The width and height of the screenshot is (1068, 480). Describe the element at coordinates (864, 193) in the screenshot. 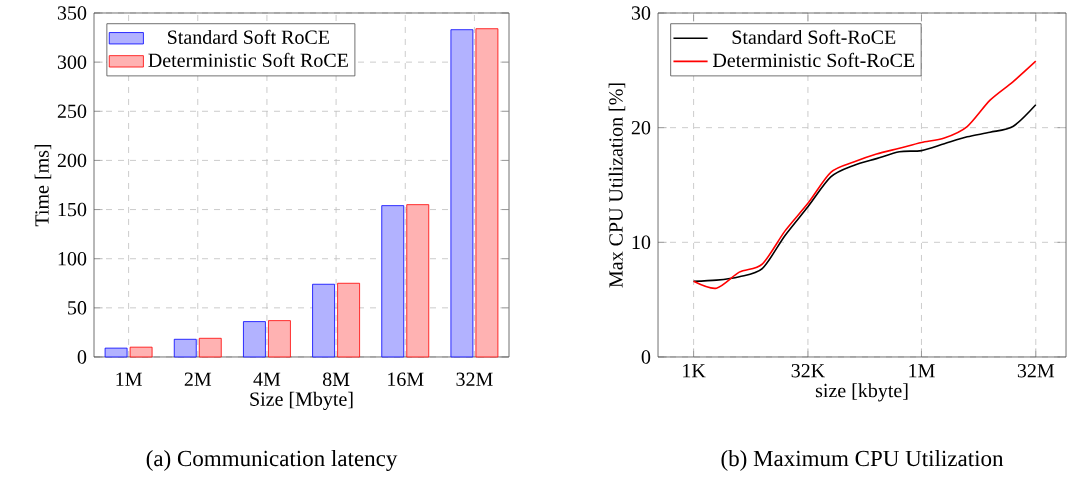

I see `line-series` at that location.